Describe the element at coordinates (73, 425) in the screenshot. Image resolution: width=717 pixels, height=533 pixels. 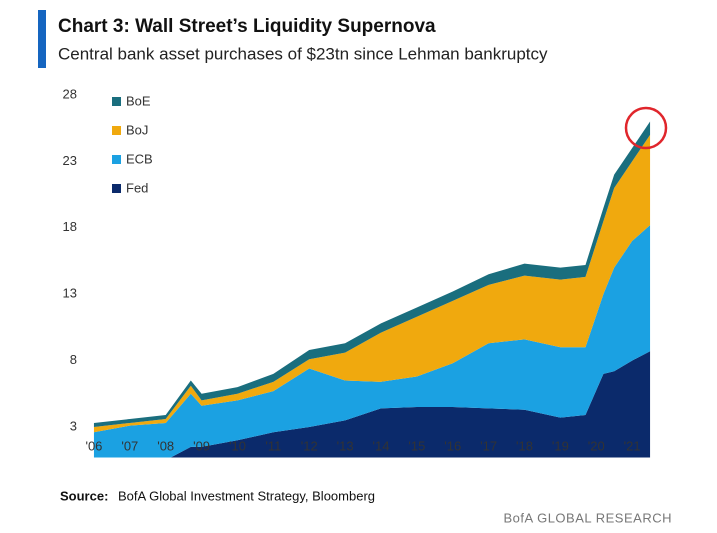
I see `y-tick-label: 3` at that location.